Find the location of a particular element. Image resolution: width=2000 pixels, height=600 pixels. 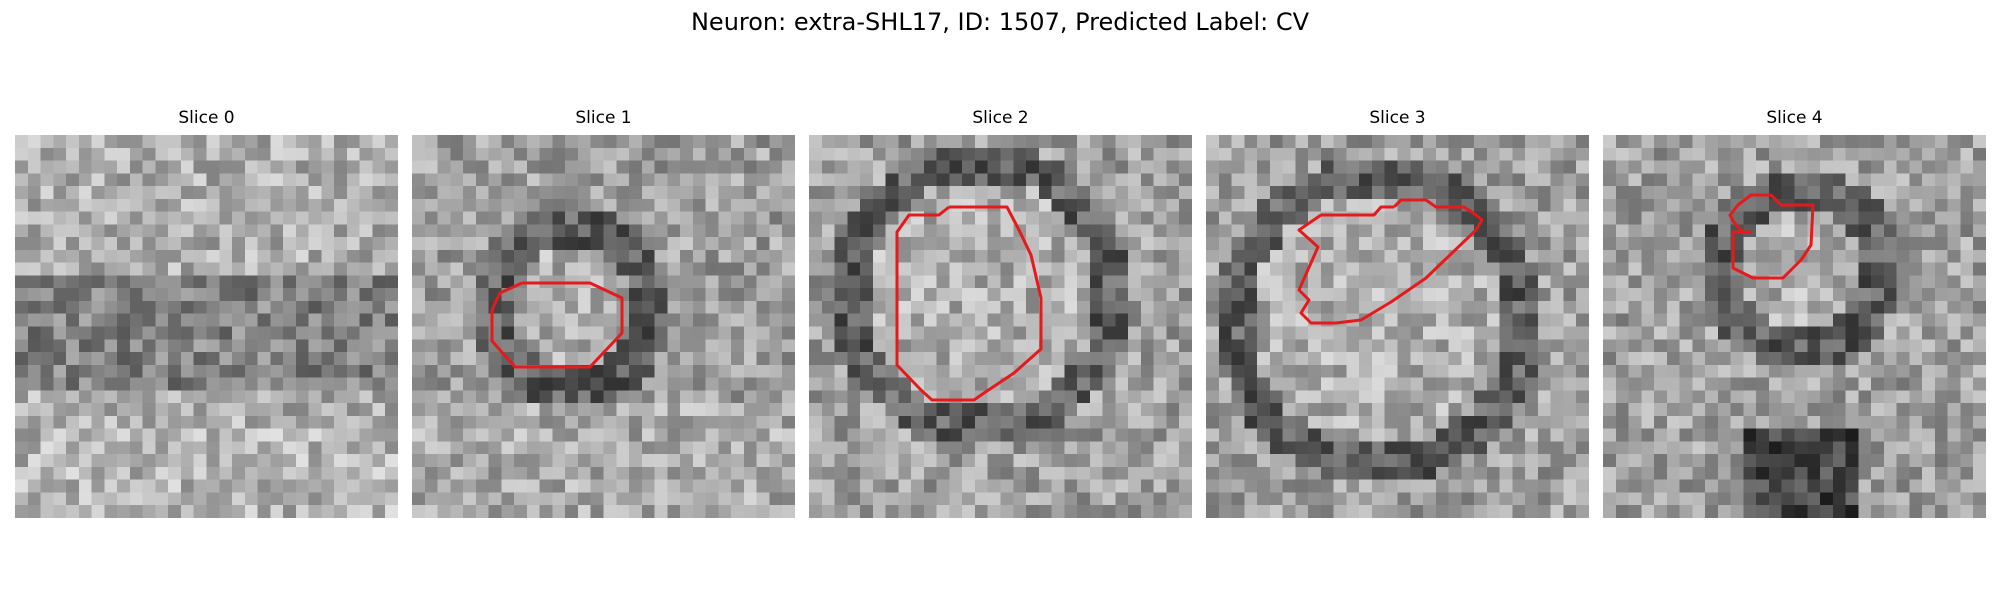

slice-panel-4: Slice 4 is located at coordinates (1794, 313).